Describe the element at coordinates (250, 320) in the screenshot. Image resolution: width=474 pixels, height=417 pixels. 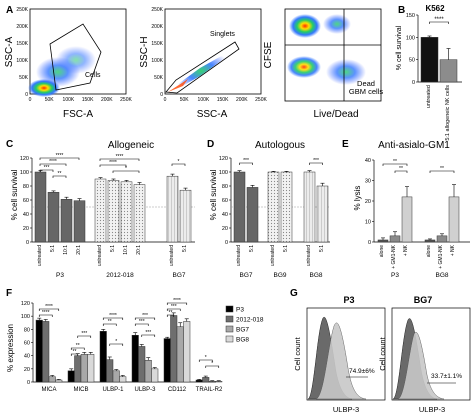
I see `legend-label: 2012-018` at that location.